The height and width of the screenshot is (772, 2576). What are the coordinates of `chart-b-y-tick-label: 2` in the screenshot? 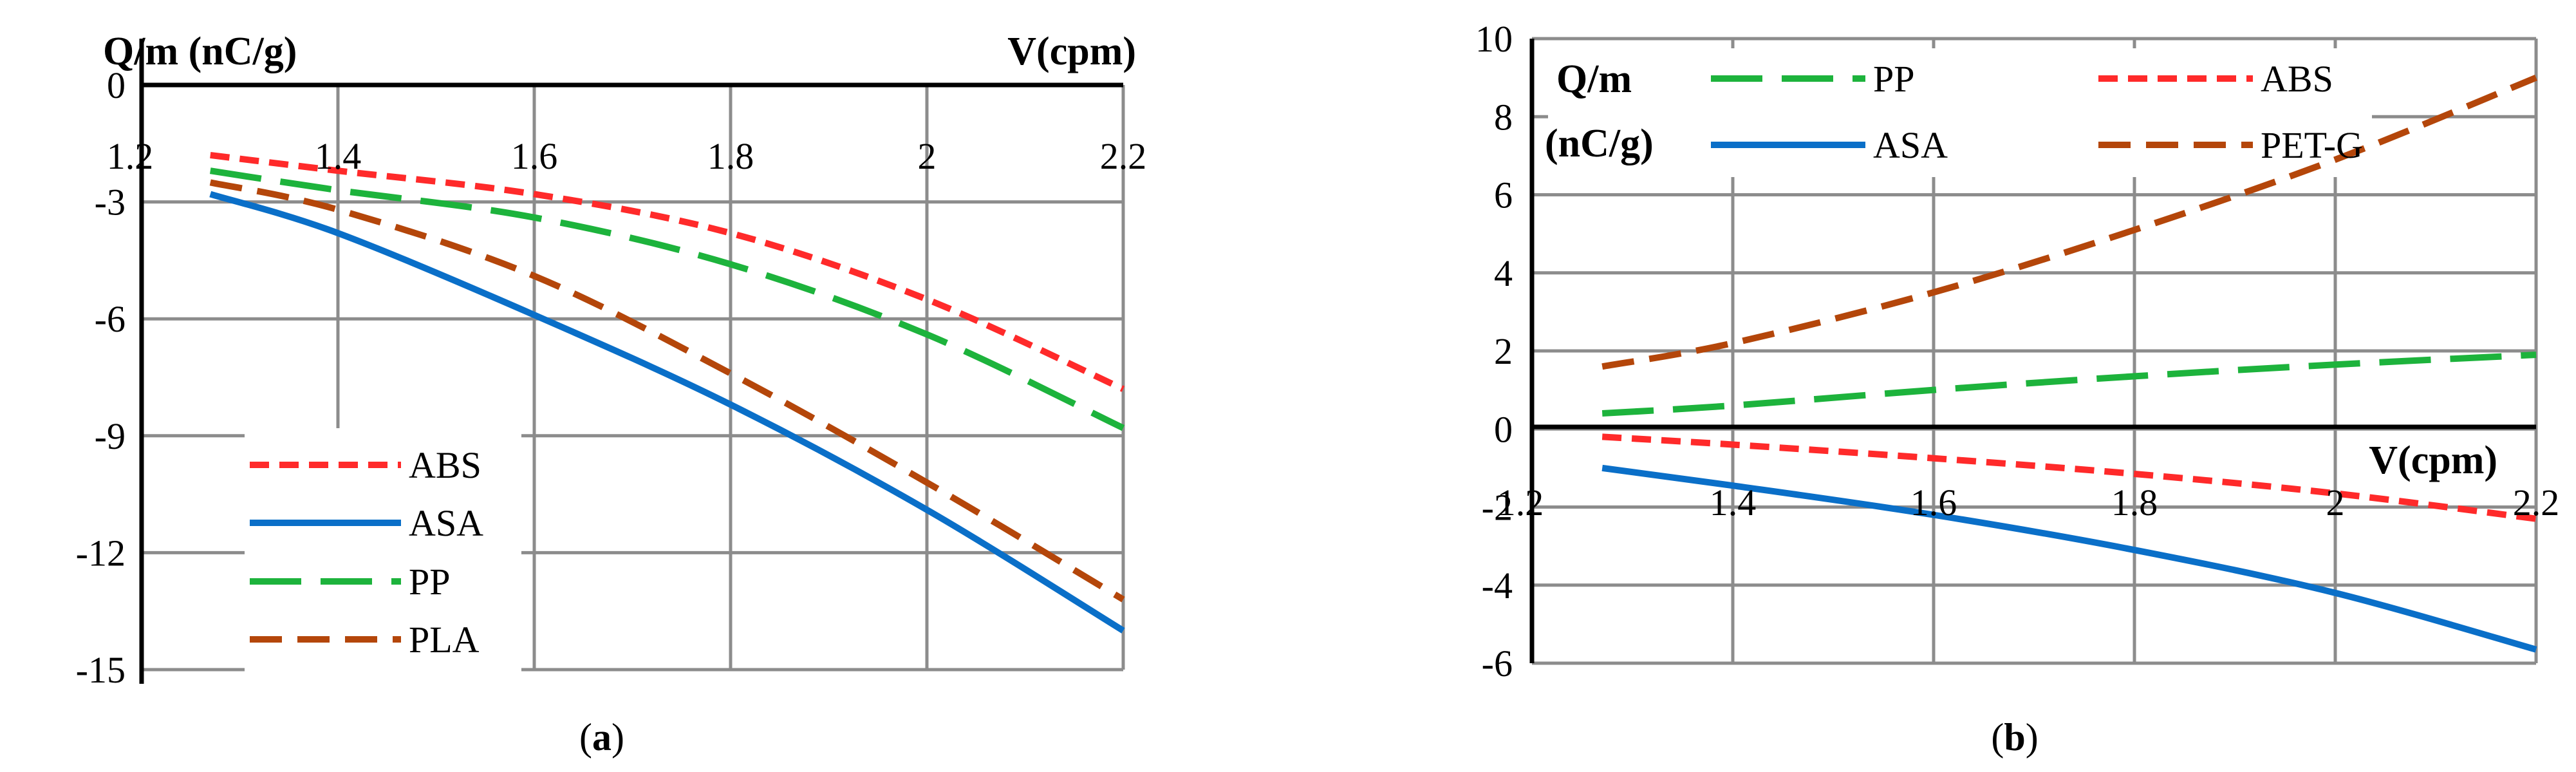 It's located at (1504, 351).